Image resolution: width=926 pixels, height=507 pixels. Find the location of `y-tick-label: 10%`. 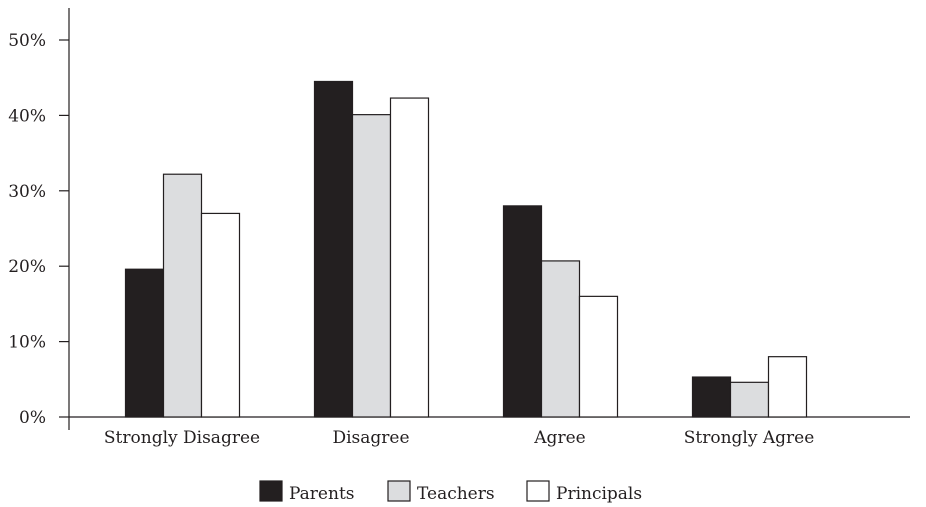

y-tick-label: 10% is located at coordinates (27, 343).